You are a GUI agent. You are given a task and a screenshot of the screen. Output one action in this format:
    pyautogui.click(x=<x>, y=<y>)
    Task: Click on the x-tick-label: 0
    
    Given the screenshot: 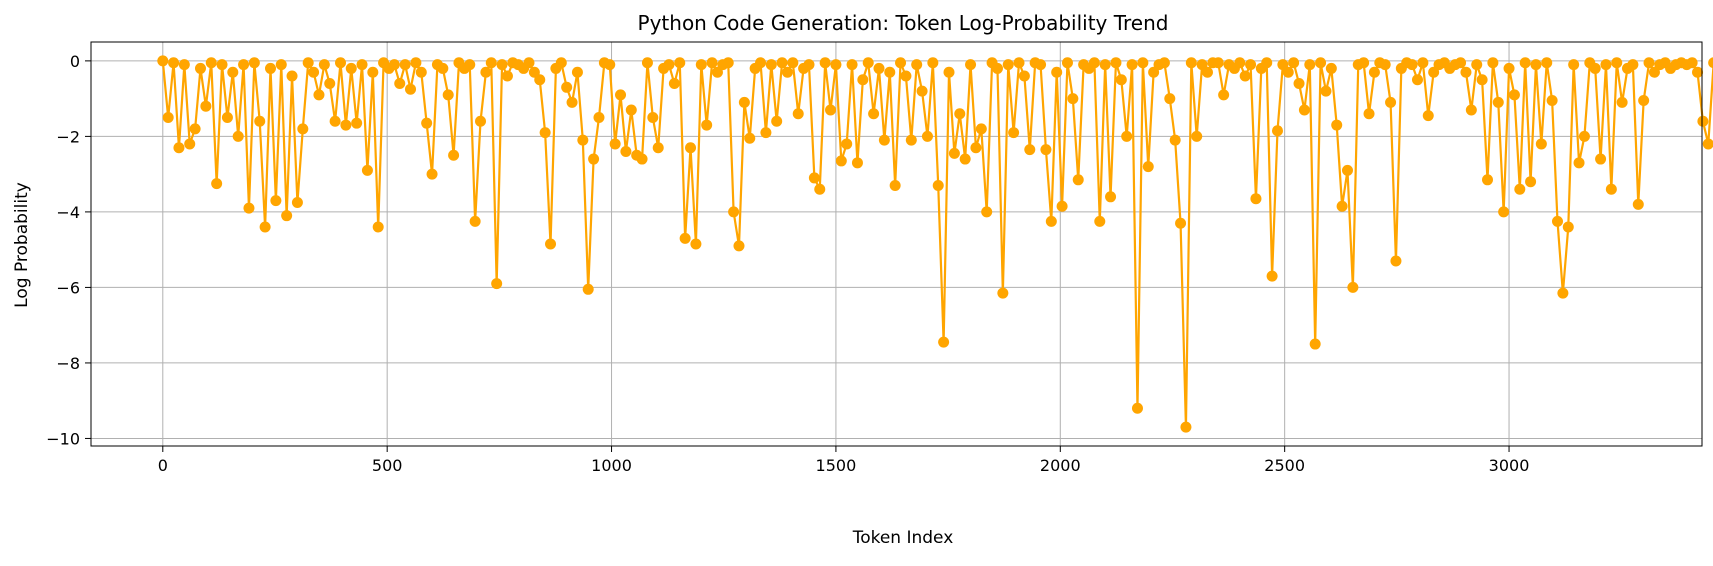 What is the action you would take?
    pyautogui.click(x=163, y=465)
    